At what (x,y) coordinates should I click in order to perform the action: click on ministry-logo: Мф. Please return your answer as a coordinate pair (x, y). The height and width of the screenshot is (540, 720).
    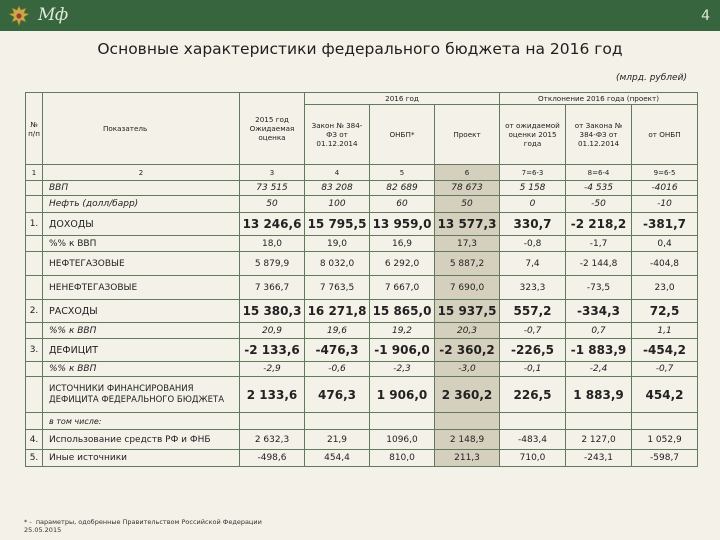
    Looking at the image, I should click on (53, 15).